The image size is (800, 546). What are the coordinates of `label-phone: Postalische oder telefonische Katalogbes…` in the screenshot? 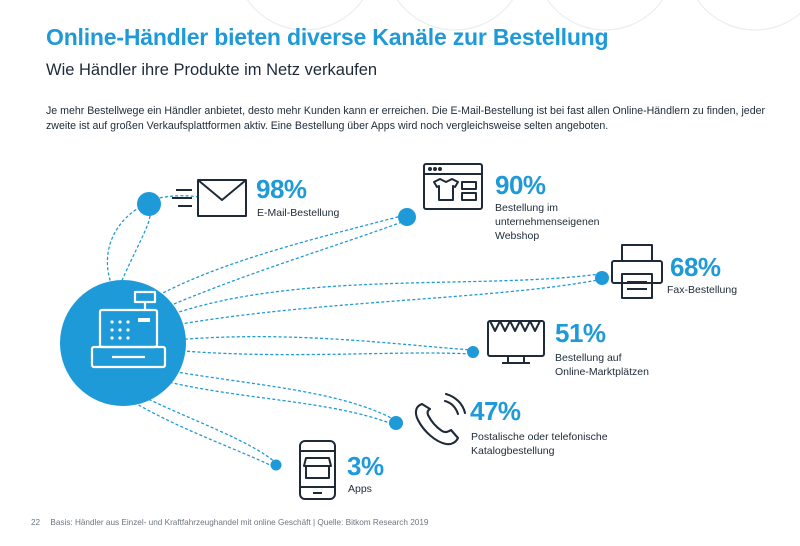 It's located at (539, 444).